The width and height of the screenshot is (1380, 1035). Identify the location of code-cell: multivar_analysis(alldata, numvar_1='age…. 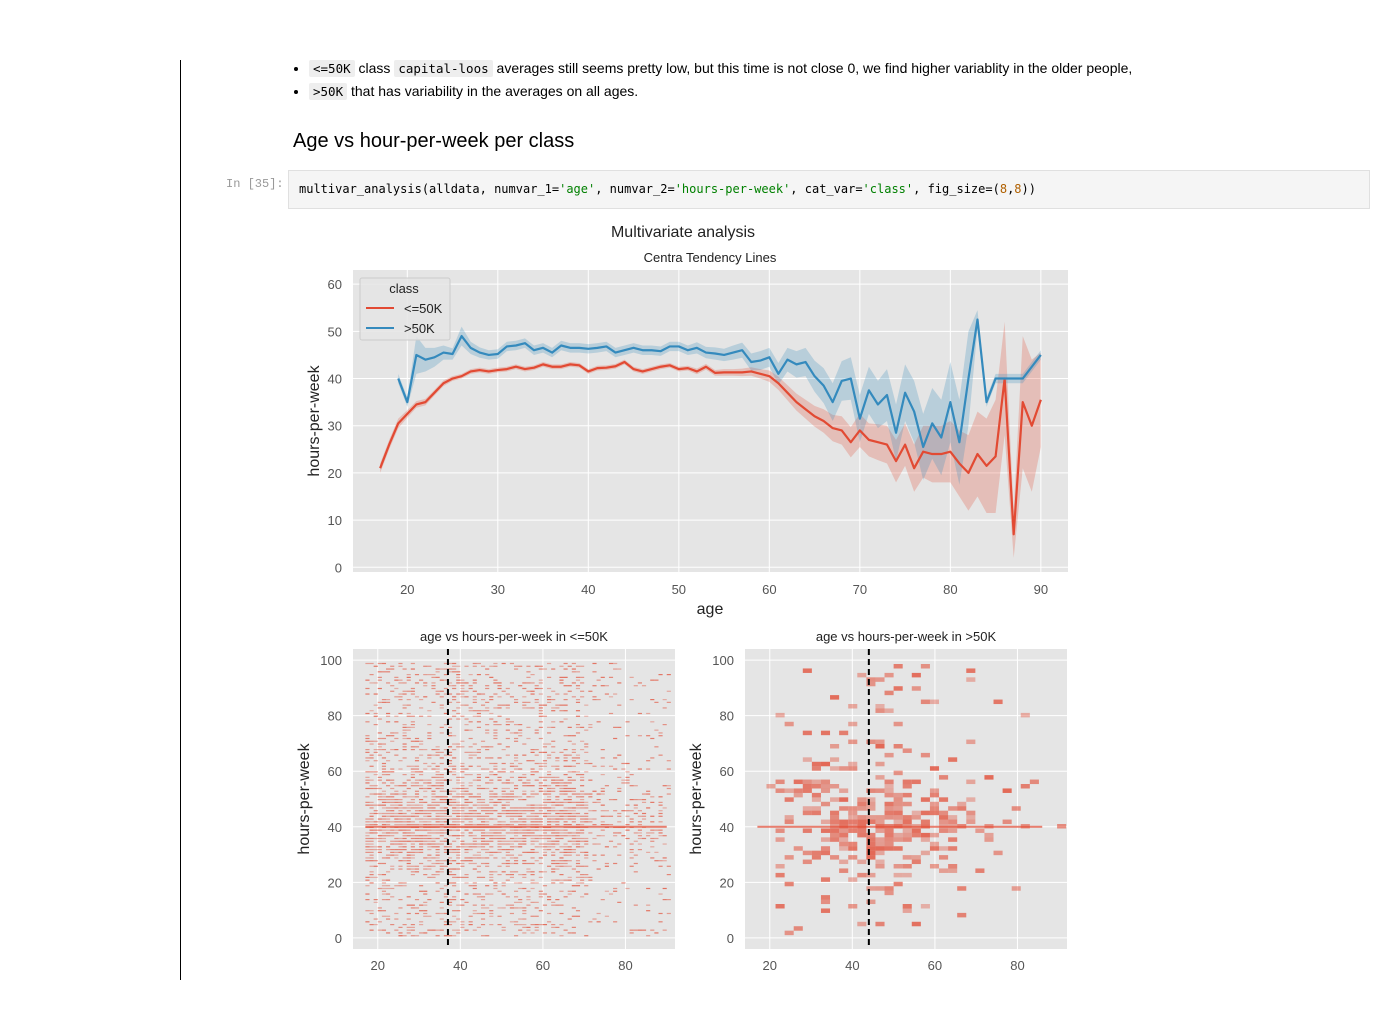
(829, 189).